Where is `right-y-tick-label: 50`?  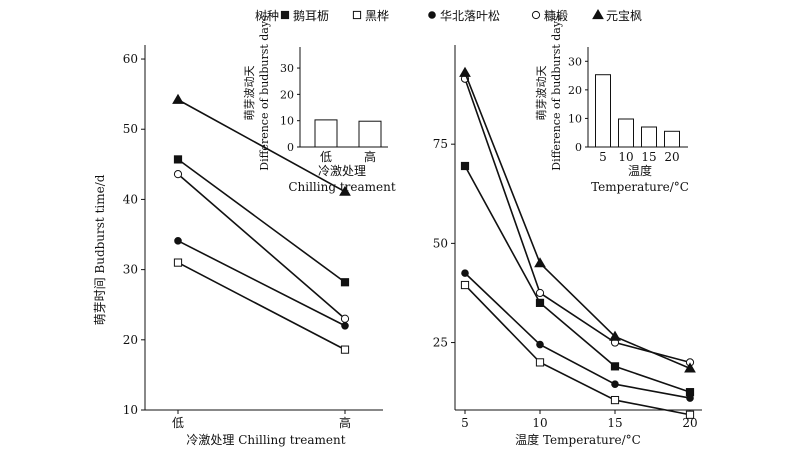
right-y-tick-label: 50 is located at coordinates (440, 243).